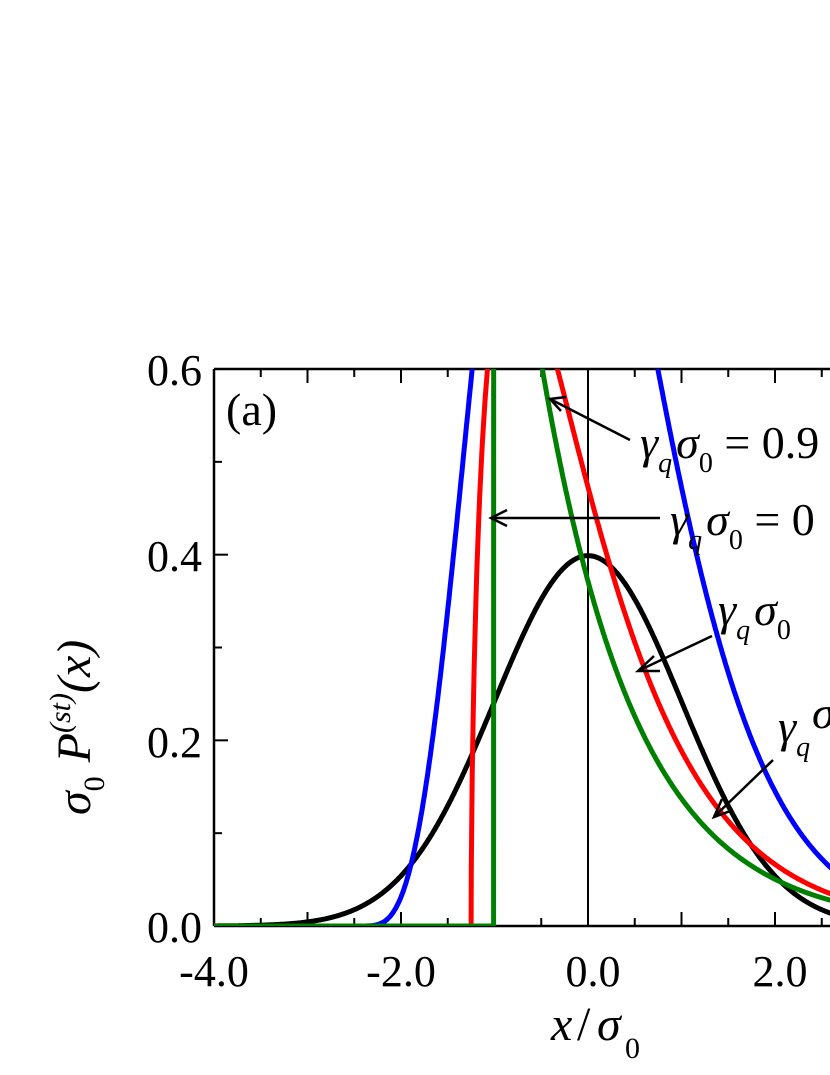  What do you see at coordinates (794, 732) in the screenshot?
I see `annotation-label-3: γq` at bounding box center [794, 732].